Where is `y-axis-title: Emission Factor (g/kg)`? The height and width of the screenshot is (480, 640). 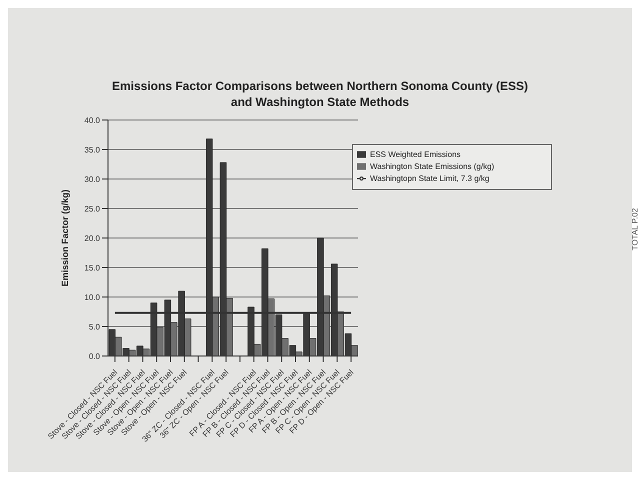 y-axis-title: Emission Factor (g/kg) is located at coordinates (65, 238).